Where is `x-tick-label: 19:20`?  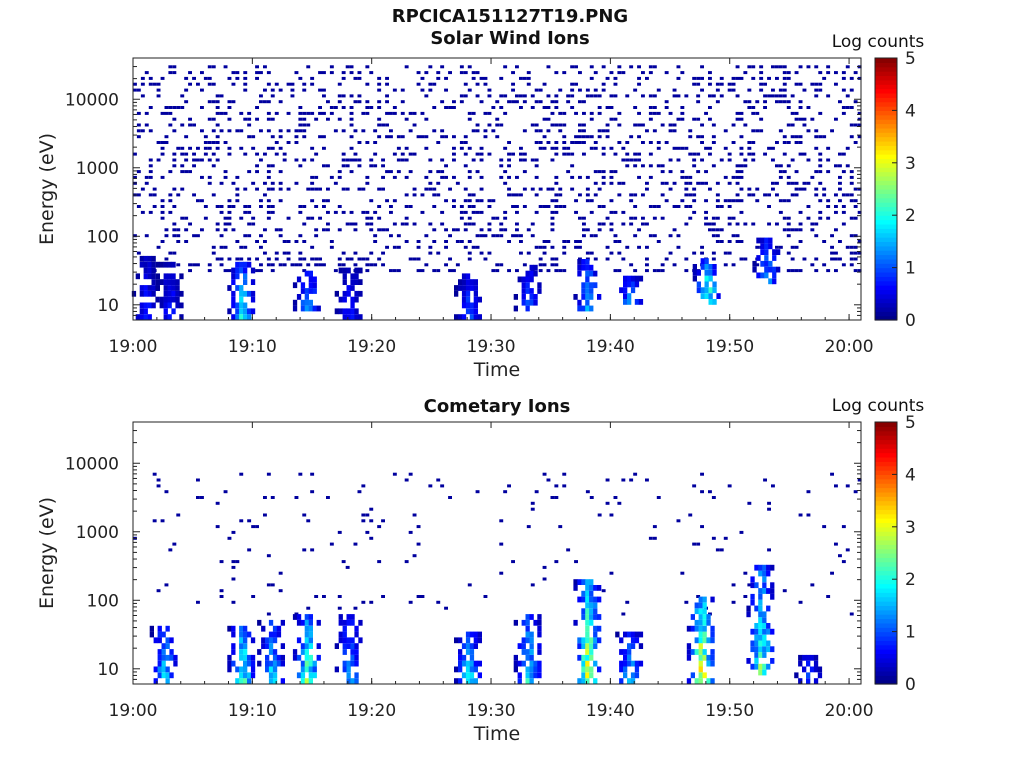
x-tick-label: 19:20 is located at coordinates (371, 347).